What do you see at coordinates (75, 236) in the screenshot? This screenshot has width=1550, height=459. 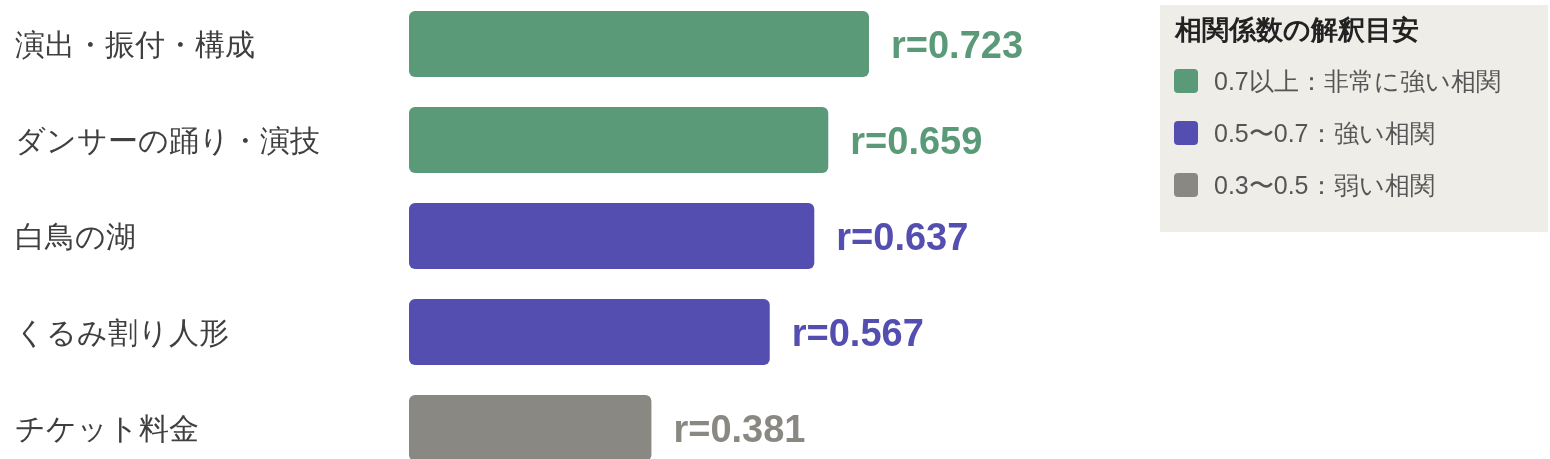 I see `y-tick-label: 白鳥の湖` at bounding box center [75, 236].